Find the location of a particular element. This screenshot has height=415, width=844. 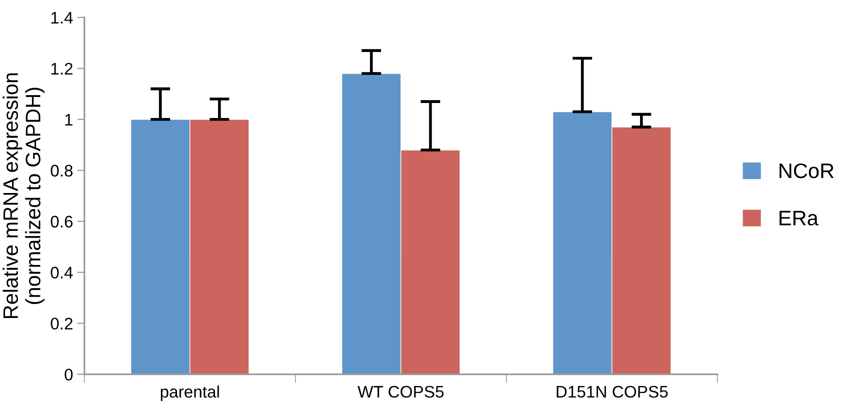

x-tick-label: D151N COPS5 is located at coordinates (612, 392).